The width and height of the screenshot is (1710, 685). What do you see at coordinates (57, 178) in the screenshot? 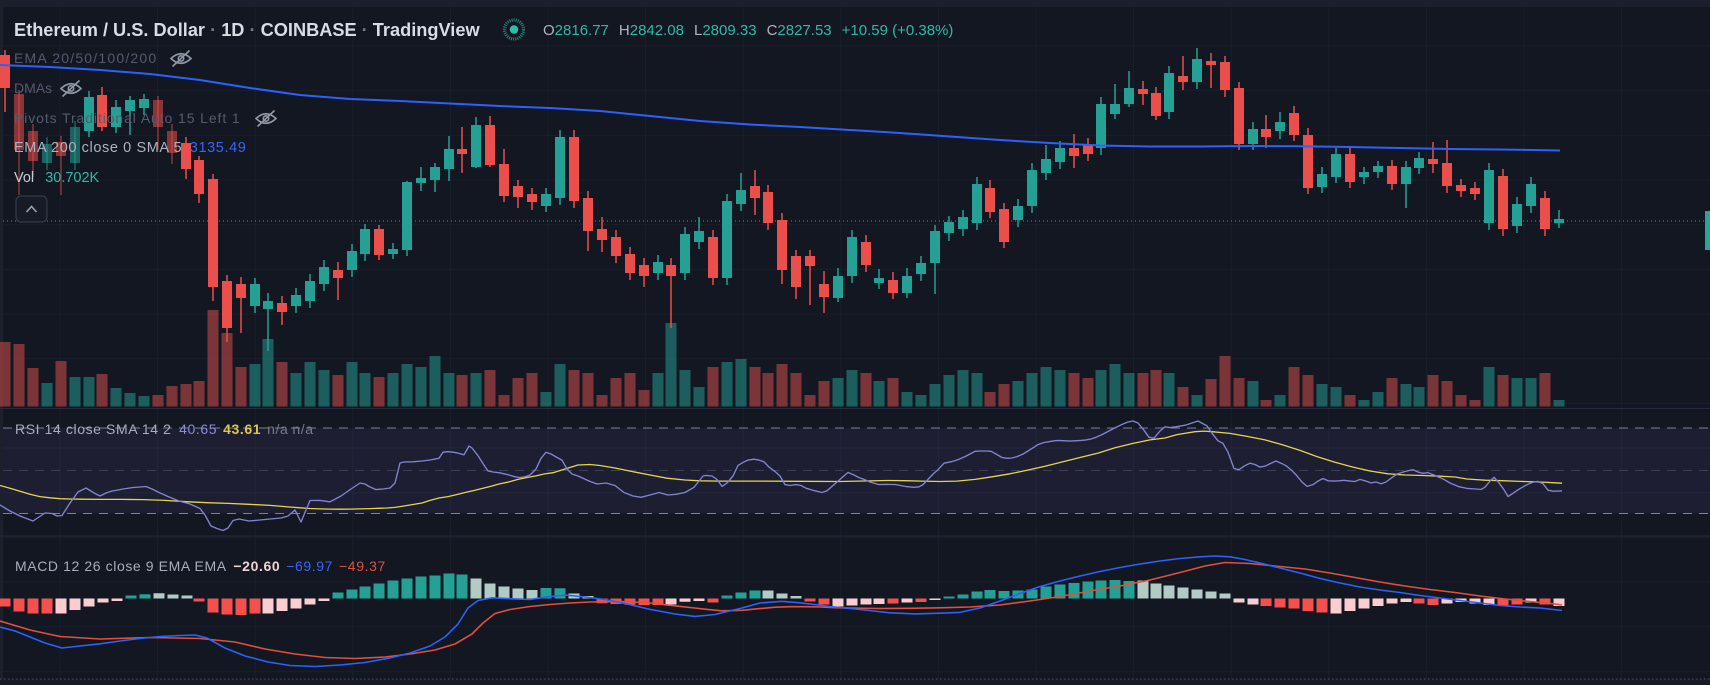
I see `svg-text: Vol 30.702K` at bounding box center [57, 178].